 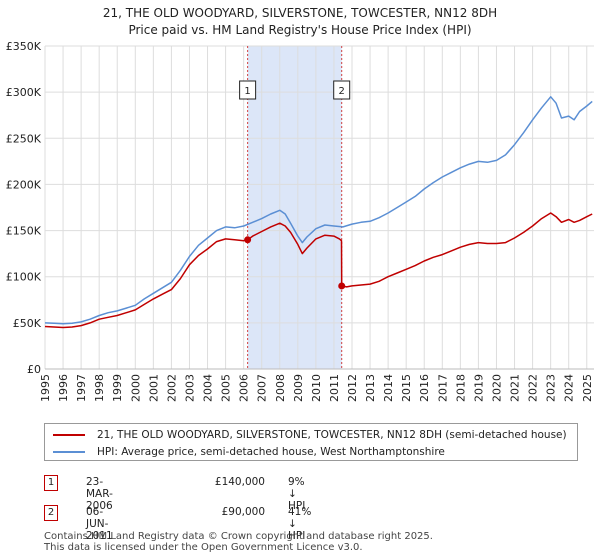 I want to click on y-tick-label: £300K, so click(x=24, y=92).